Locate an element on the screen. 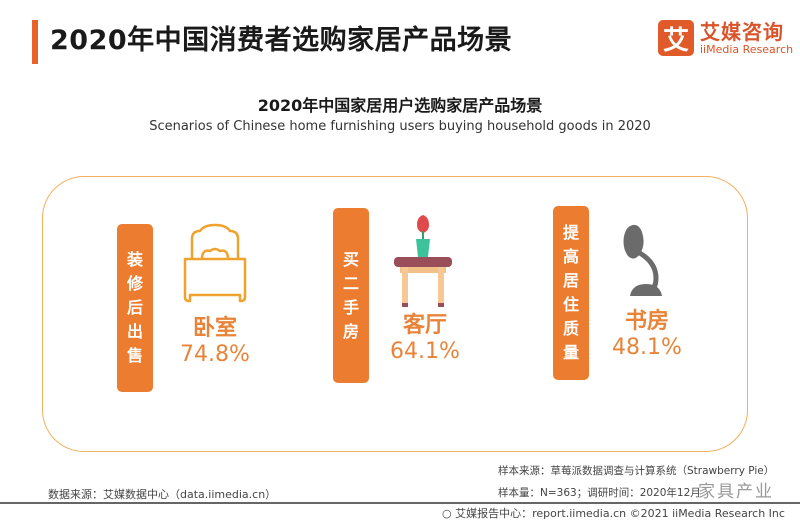 The image size is (800, 521). scenario-char: 手 is located at coordinates (350, 307).